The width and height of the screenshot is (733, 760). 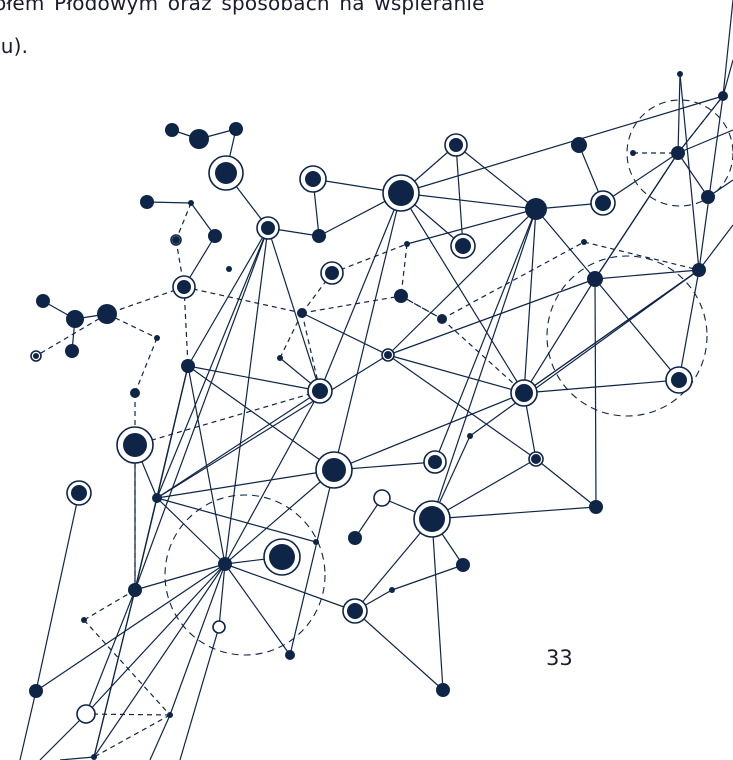 I want to click on network-node-ring, so click(x=86, y=714).